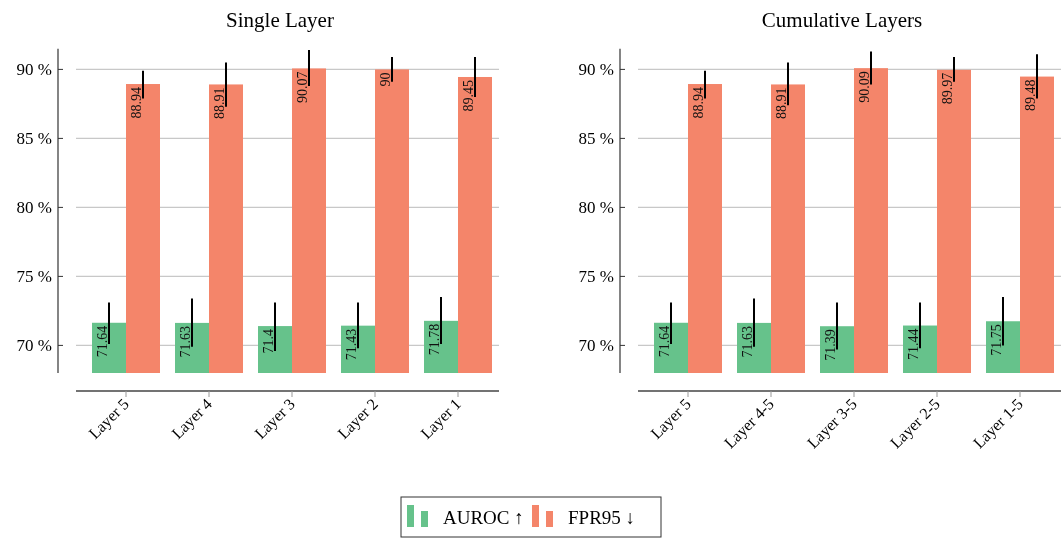  I want to click on data-label: 89.97, so click(947, 88).